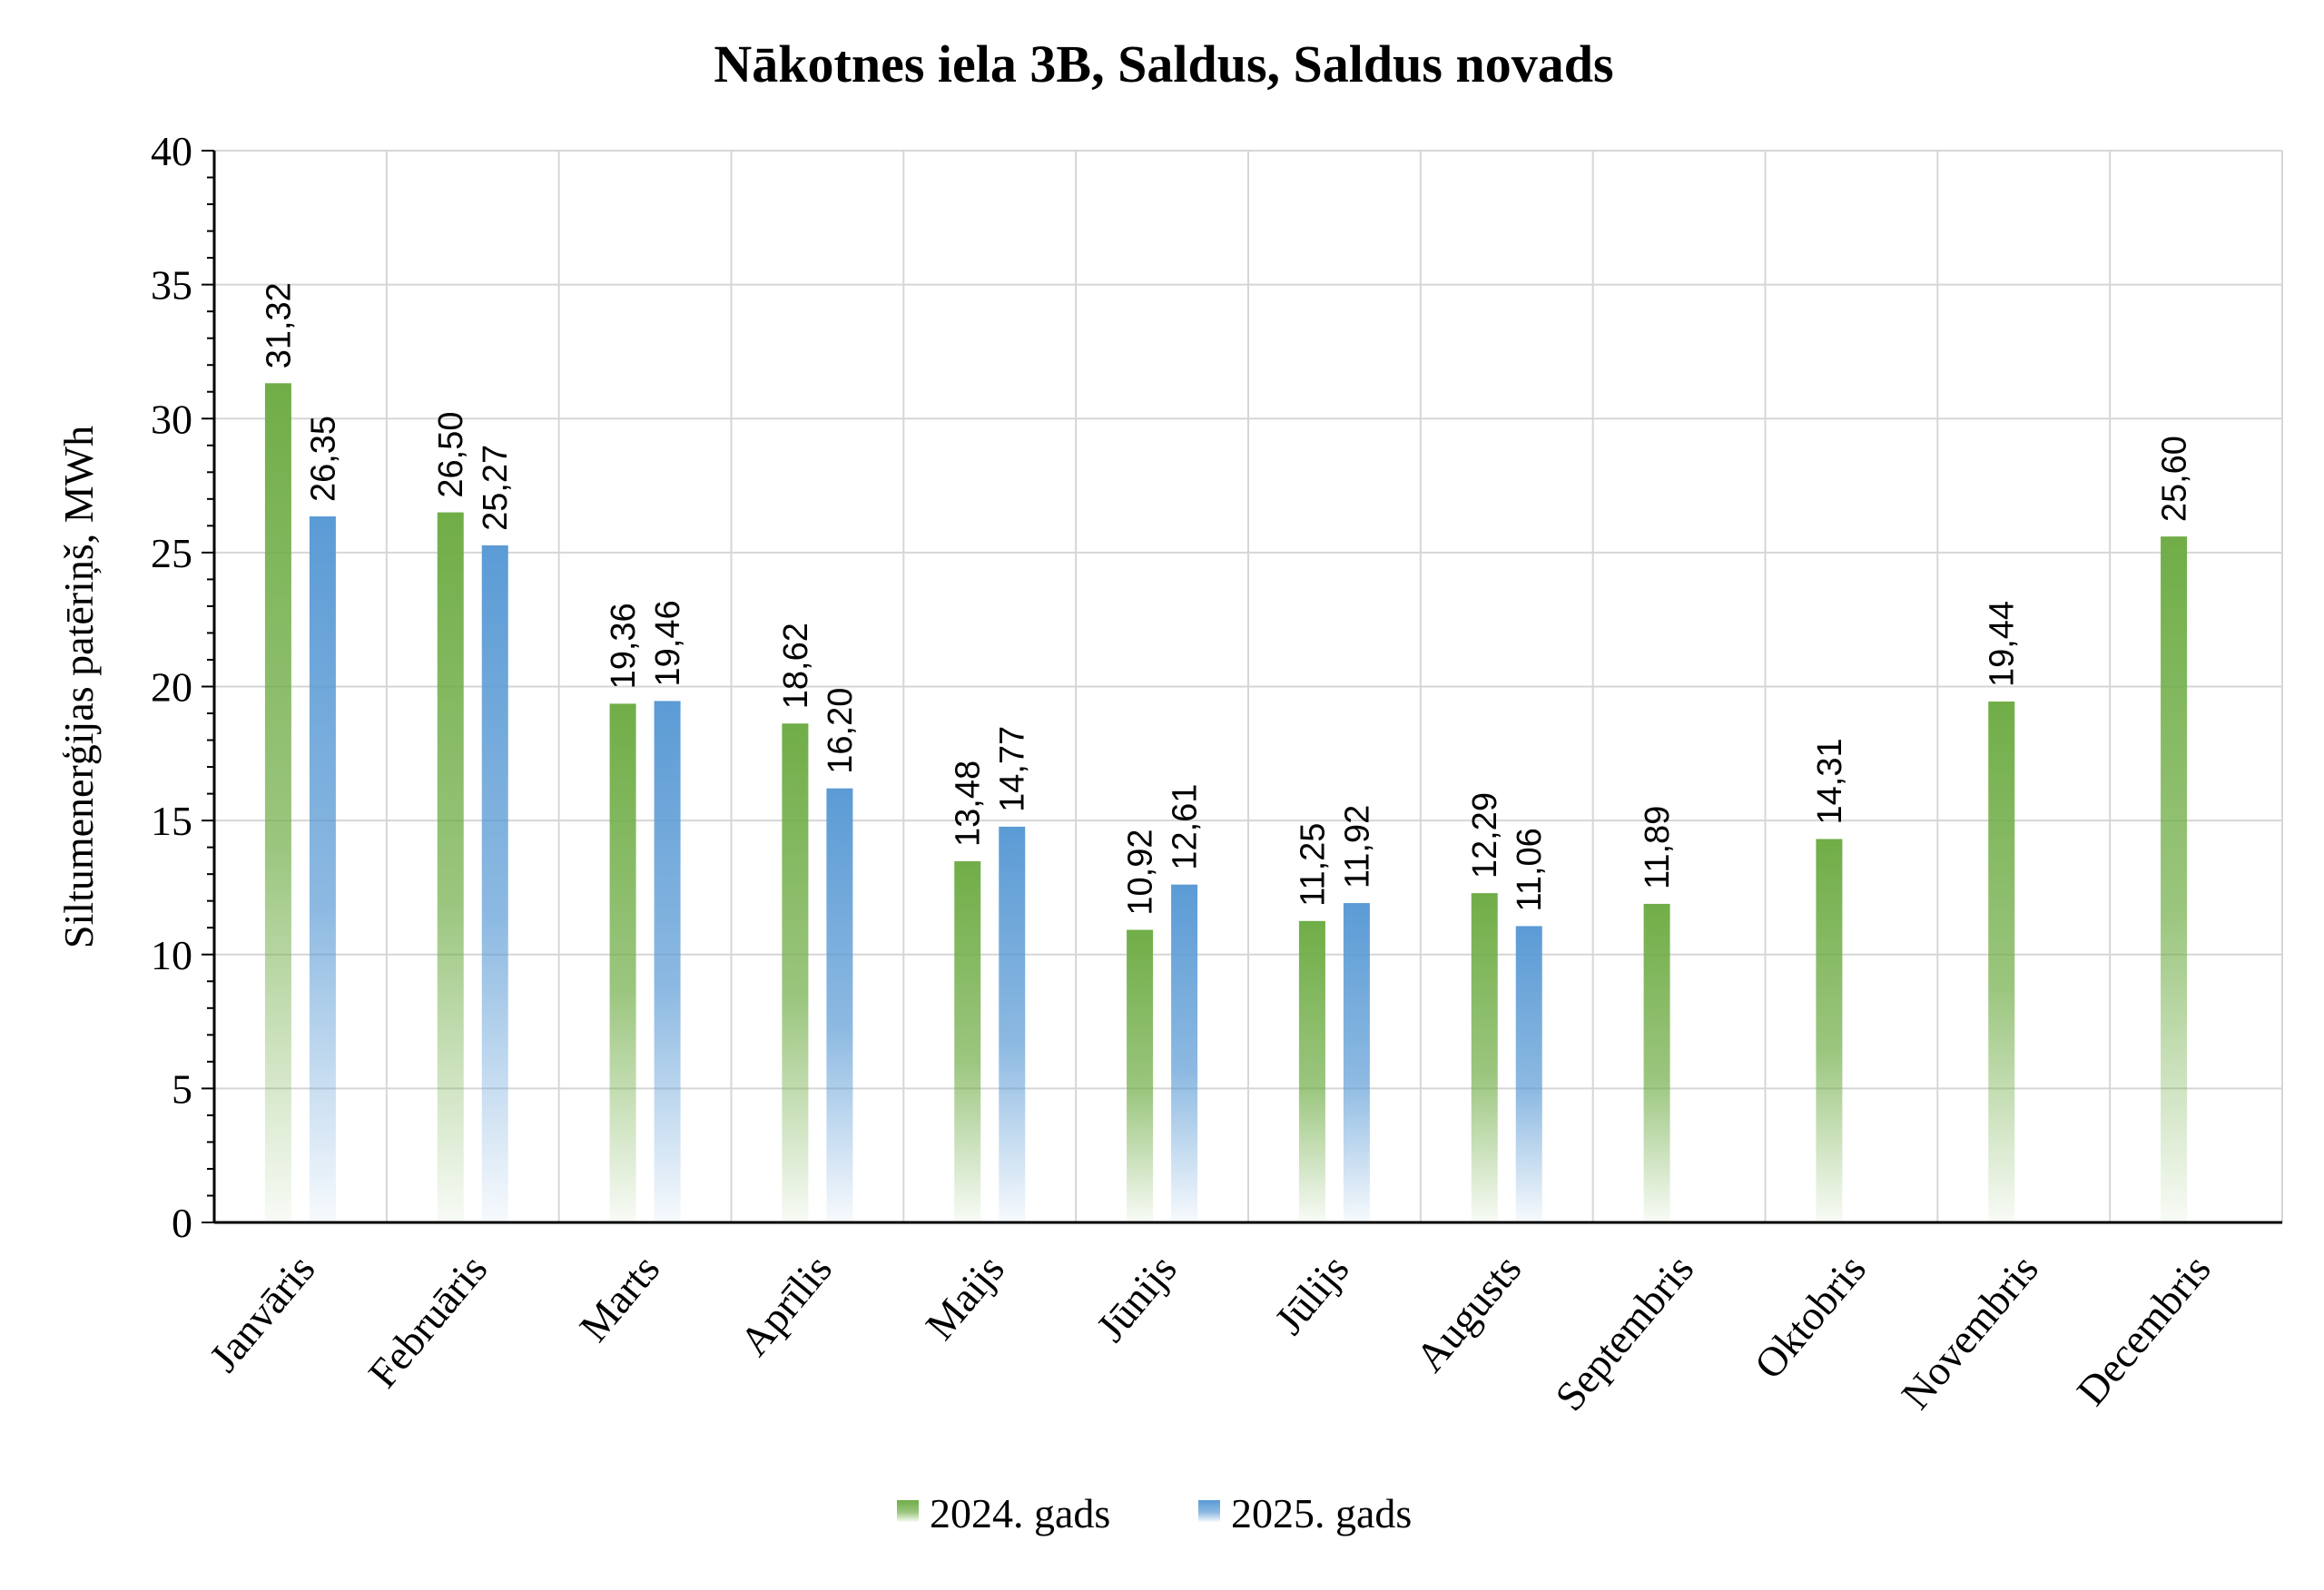 The height and width of the screenshot is (1590, 2324). I want to click on data-label: 19,46, so click(668, 643).